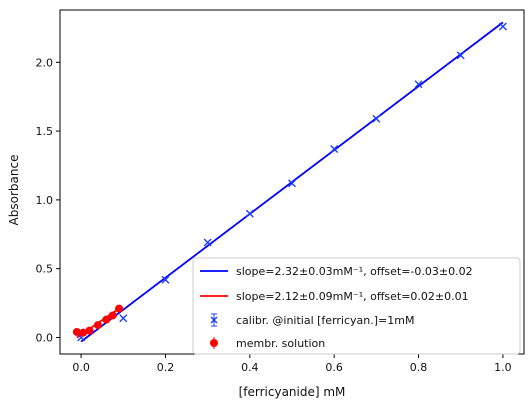 This screenshot has width=528, height=403. Describe the element at coordinates (354, 271) in the screenshot. I see `legend-label: slope=2.32±0.03mM⁻¹, offset=-0.03±0.02` at that location.